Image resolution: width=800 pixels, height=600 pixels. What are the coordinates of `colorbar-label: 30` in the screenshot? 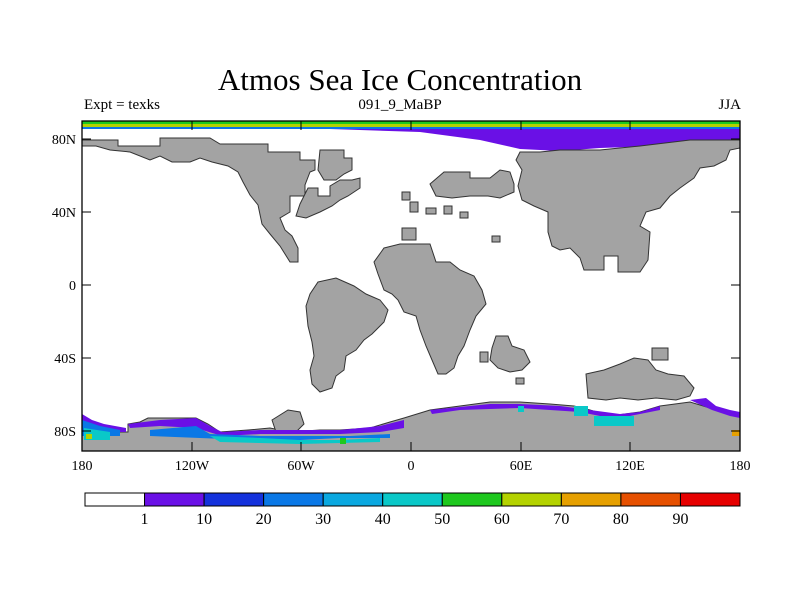 It's located at (323, 519).